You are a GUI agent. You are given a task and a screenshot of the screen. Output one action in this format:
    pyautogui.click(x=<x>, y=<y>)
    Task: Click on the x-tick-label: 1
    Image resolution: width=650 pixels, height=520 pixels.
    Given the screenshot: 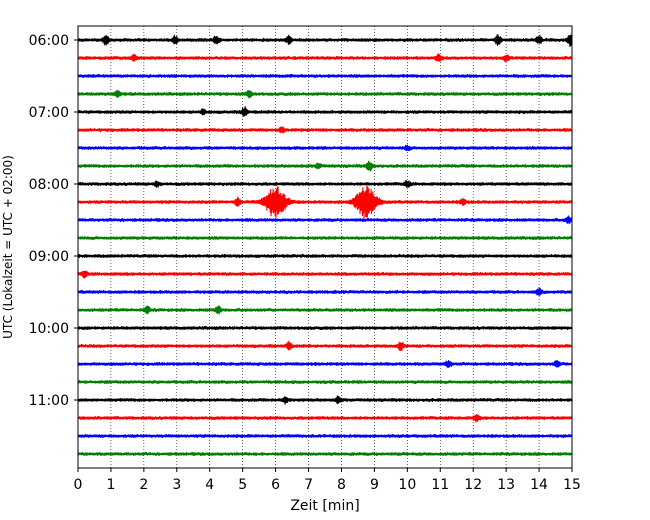 What is the action you would take?
    pyautogui.click(x=110, y=485)
    